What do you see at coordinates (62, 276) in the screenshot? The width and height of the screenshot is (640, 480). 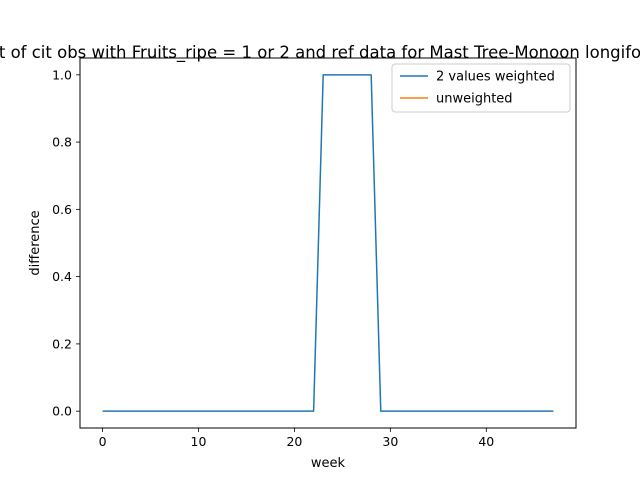 I see `y-tick-label: 0.4` at bounding box center [62, 276].